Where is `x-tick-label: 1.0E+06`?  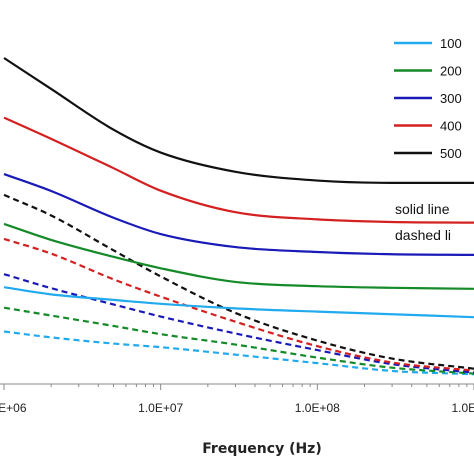 x-tick-label: 1.0E+06 is located at coordinates (13, 408).